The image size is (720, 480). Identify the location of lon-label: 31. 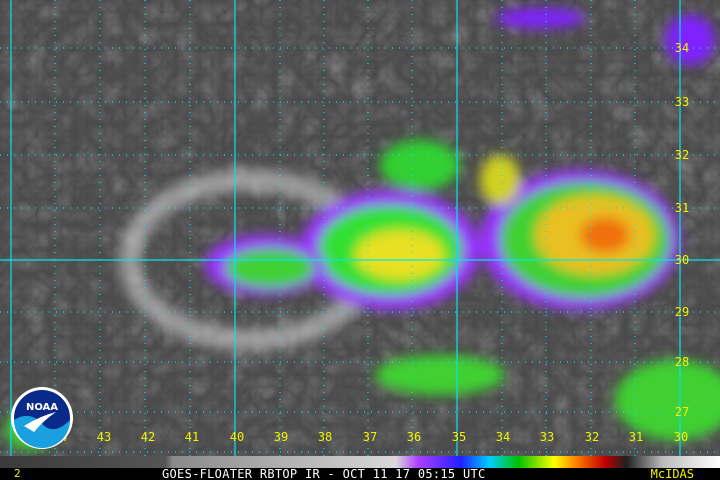
(636, 437).